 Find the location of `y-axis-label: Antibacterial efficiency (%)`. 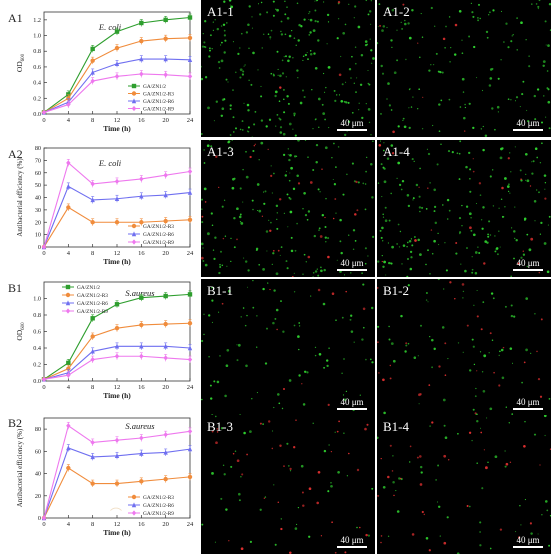

y-axis-label: Antibacterial efficiency (%) is located at coordinates (20, 197).